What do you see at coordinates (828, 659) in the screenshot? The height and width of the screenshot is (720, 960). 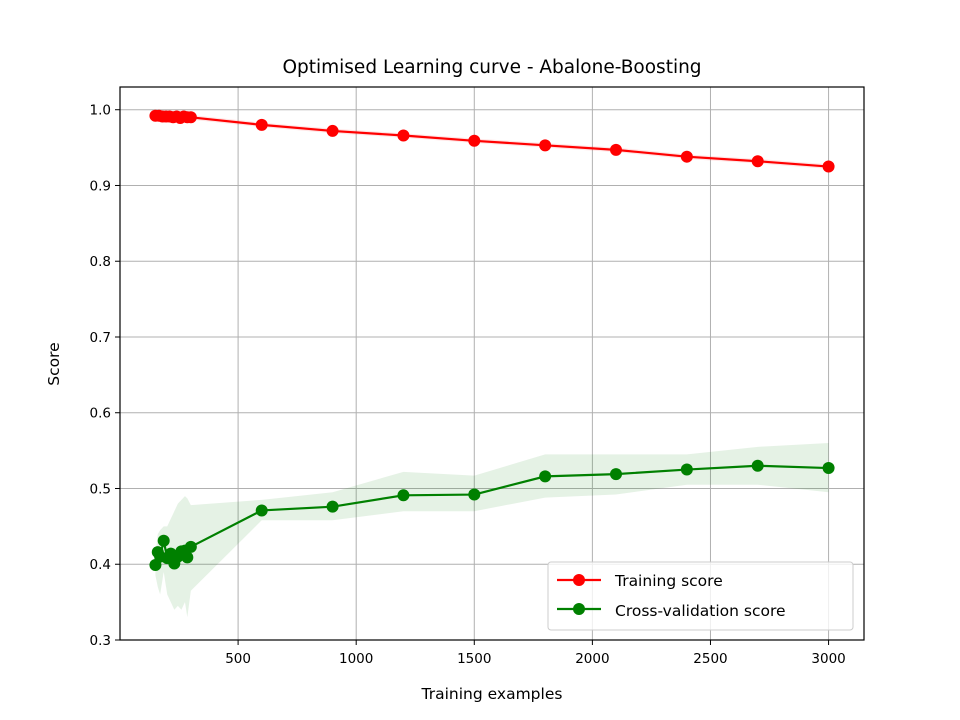 I see `x-tick-label: 3000` at bounding box center [828, 659].